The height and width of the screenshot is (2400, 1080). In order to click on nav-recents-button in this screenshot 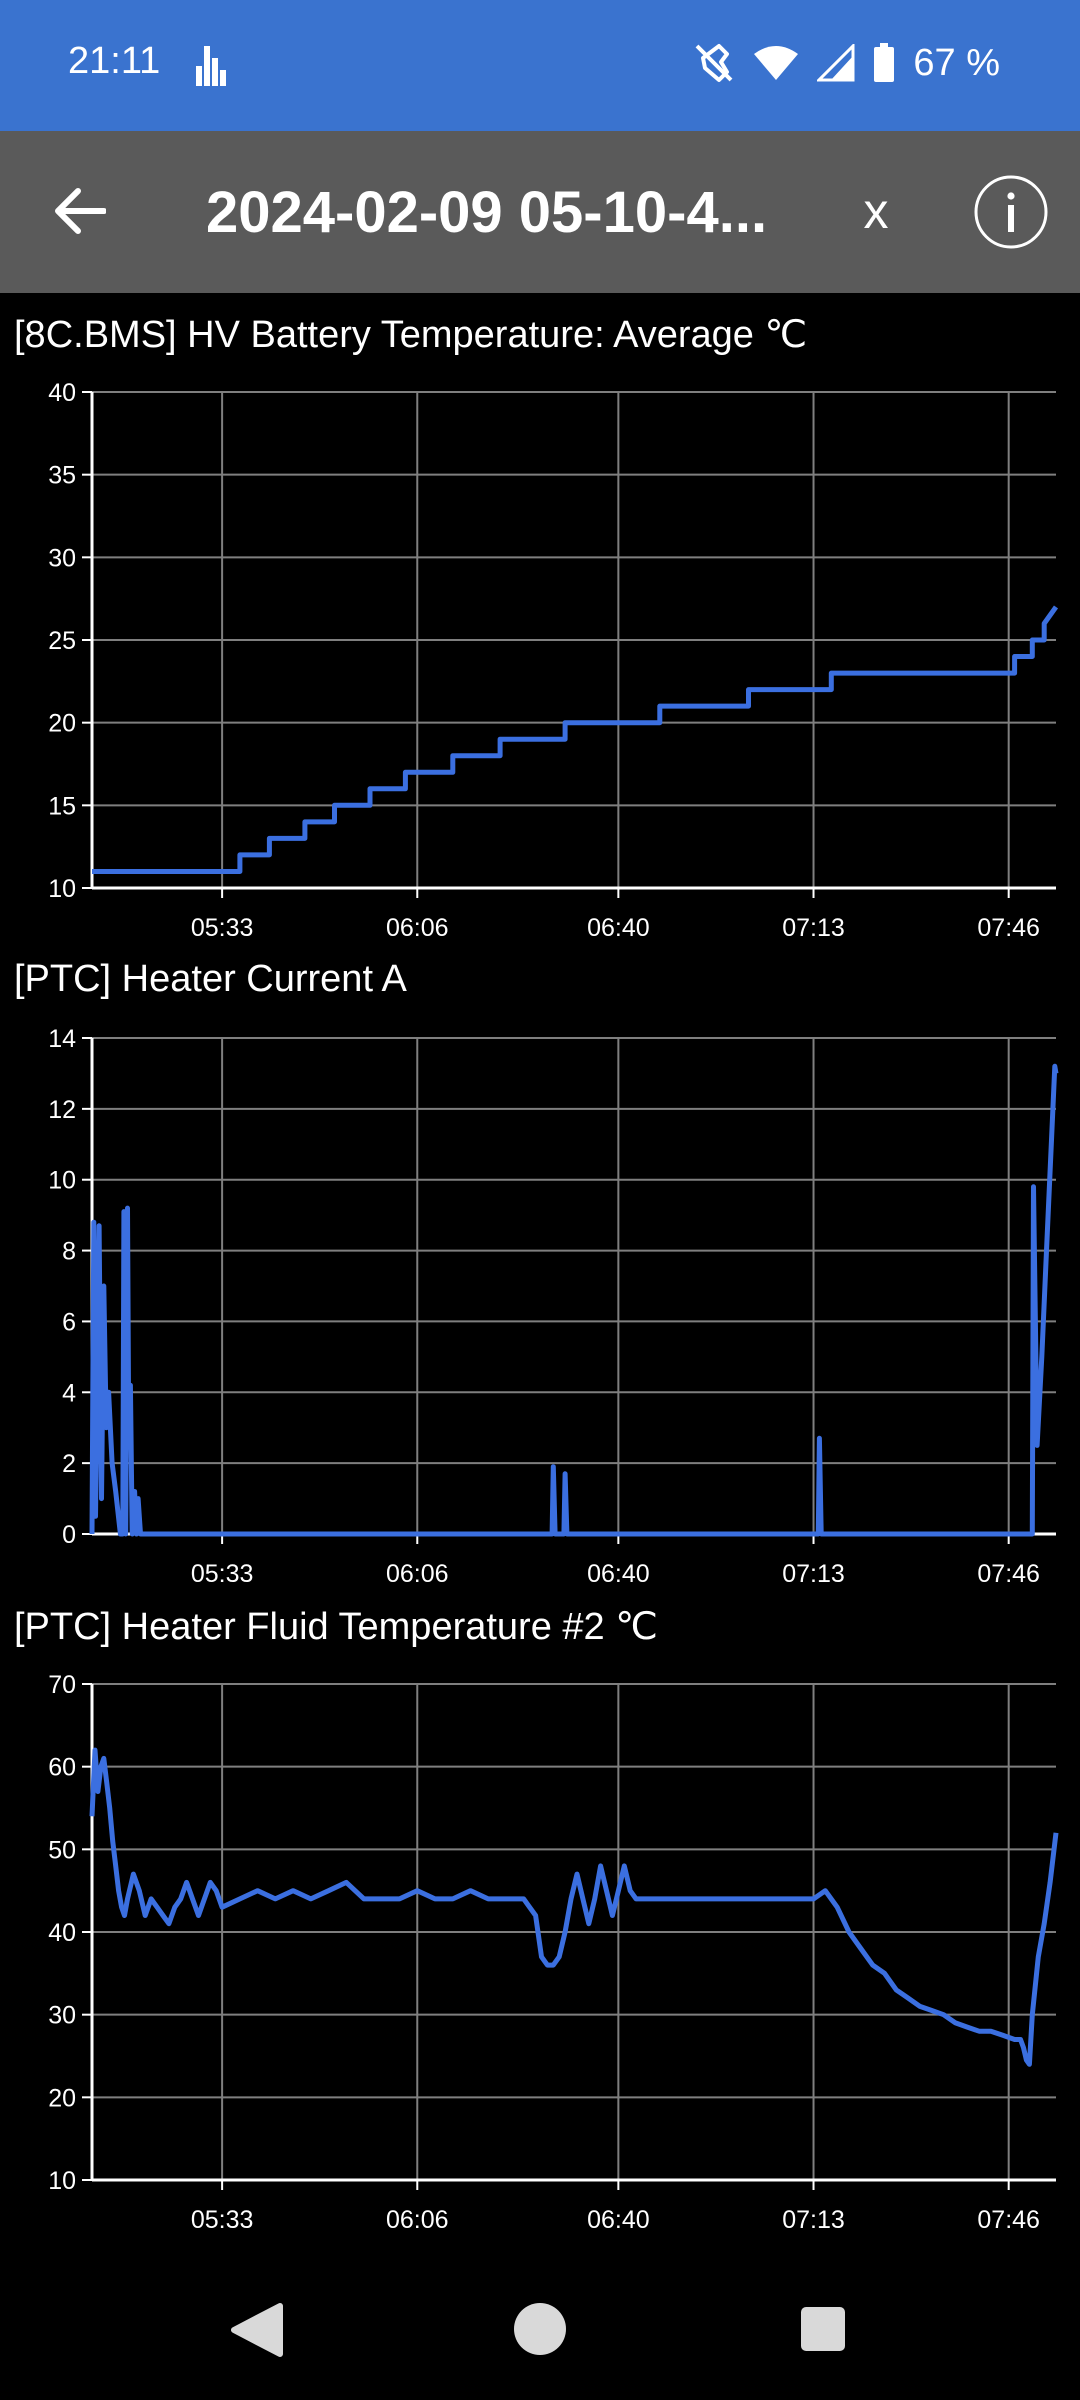, I will do `click(823, 2329)`.